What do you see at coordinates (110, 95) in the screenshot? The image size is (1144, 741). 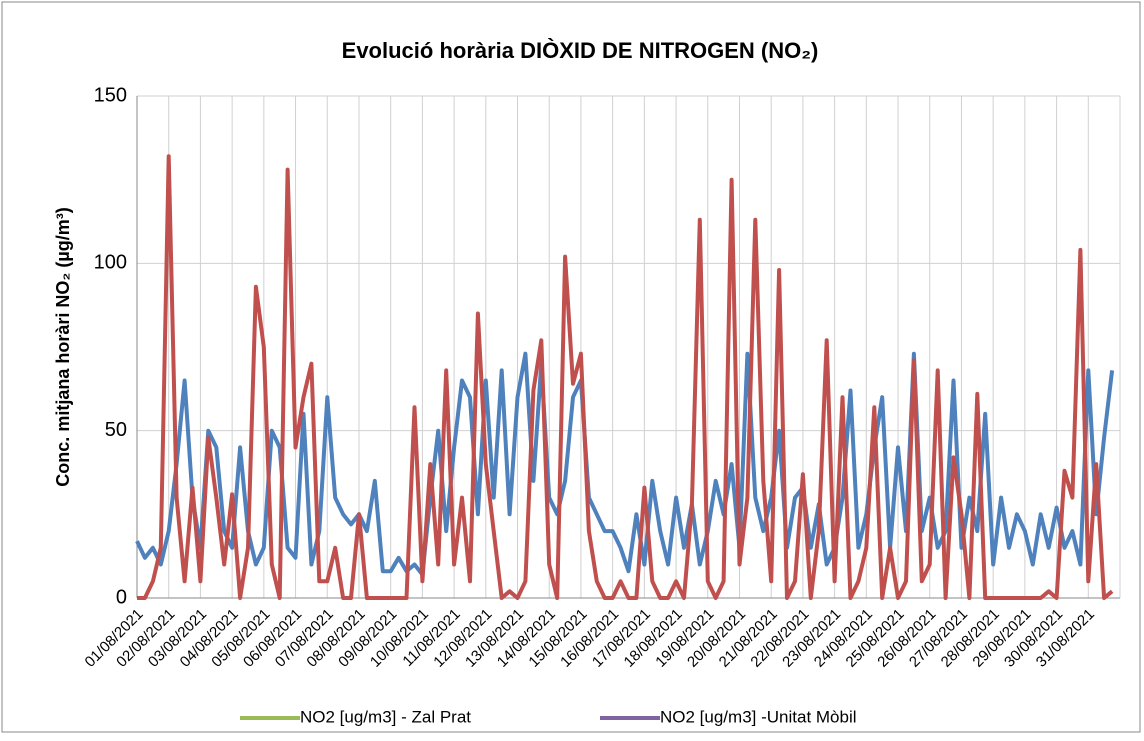 I see `y-tick-label: 150` at bounding box center [110, 95].